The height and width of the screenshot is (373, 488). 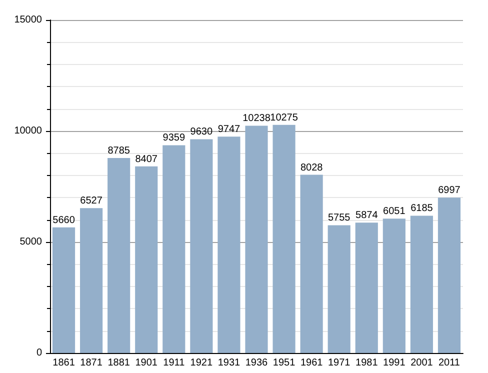 I want to click on x-tick-label: 1991, so click(x=394, y=363).